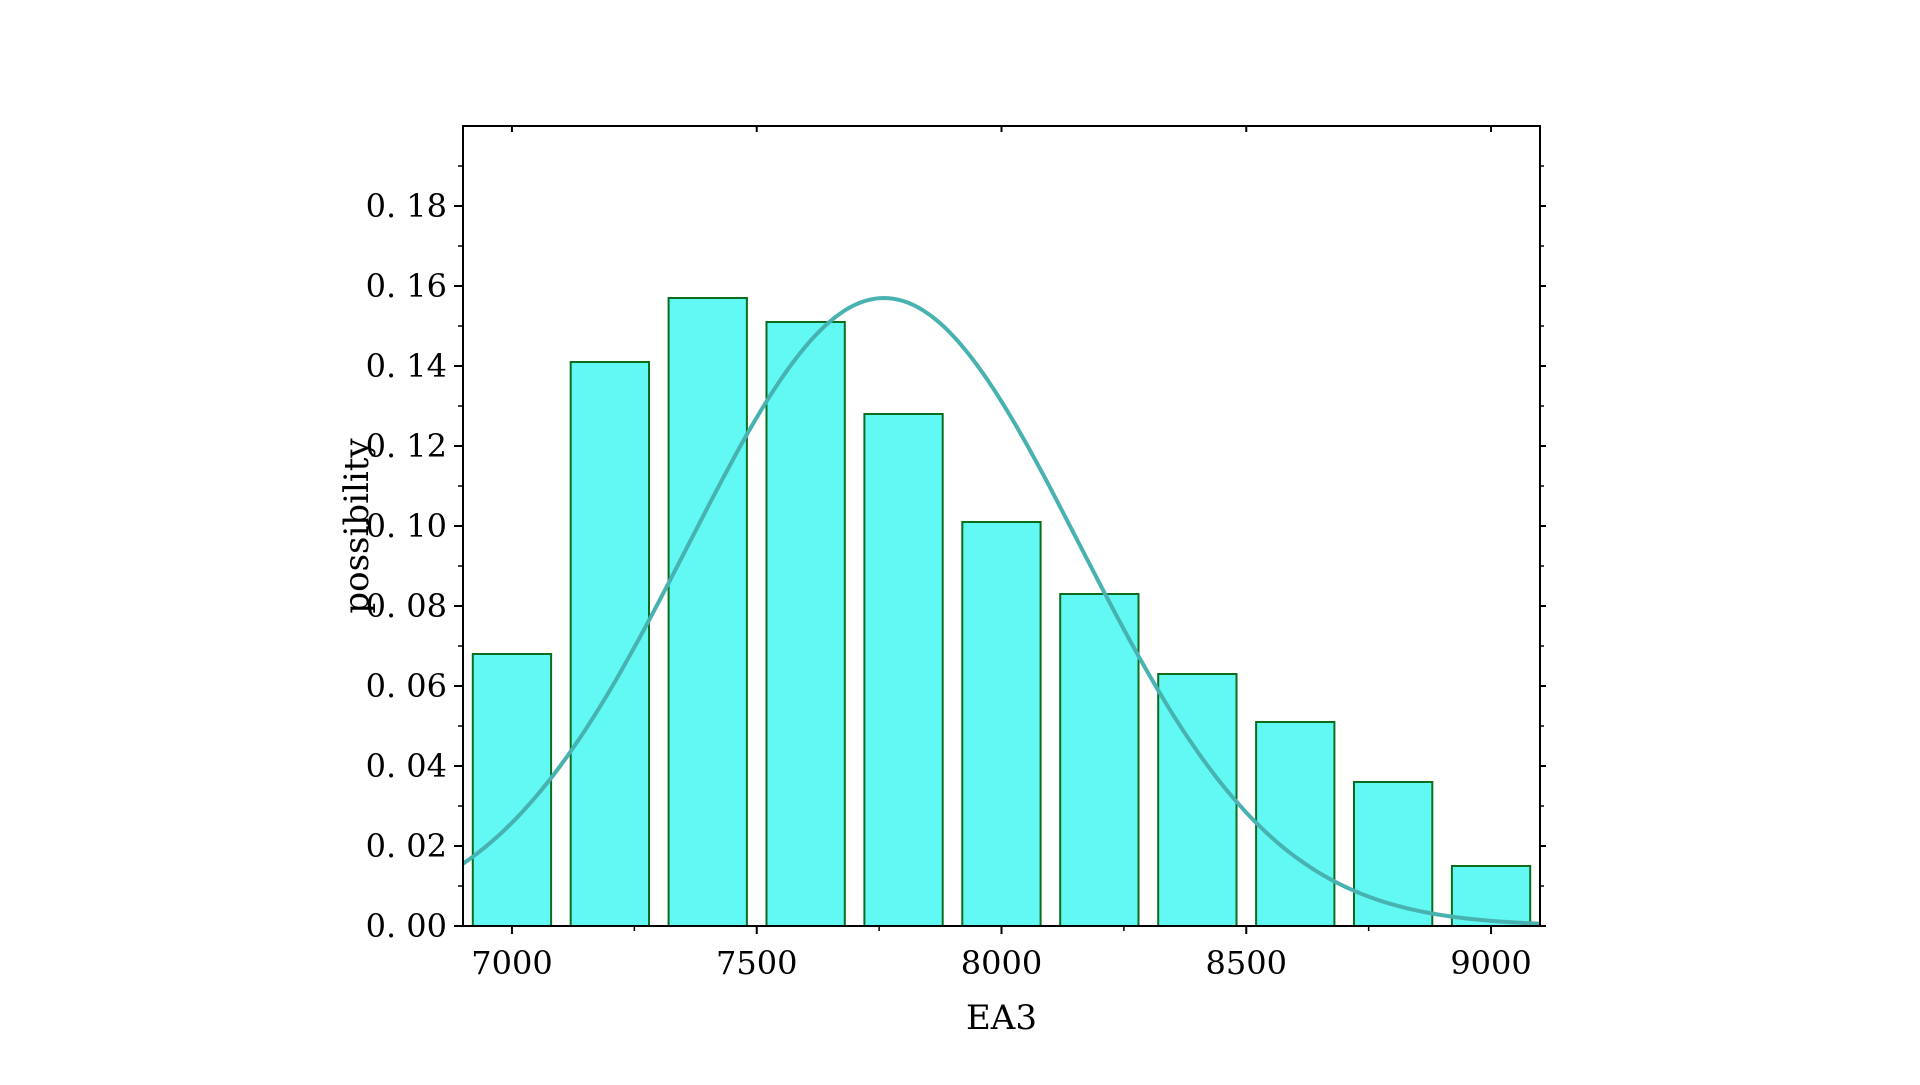 This screenshot has width=1920, height=1085. Describe the element at coordinates (1246, 963) in the screenshot. I see `x-tick-label: 8500` at that location.